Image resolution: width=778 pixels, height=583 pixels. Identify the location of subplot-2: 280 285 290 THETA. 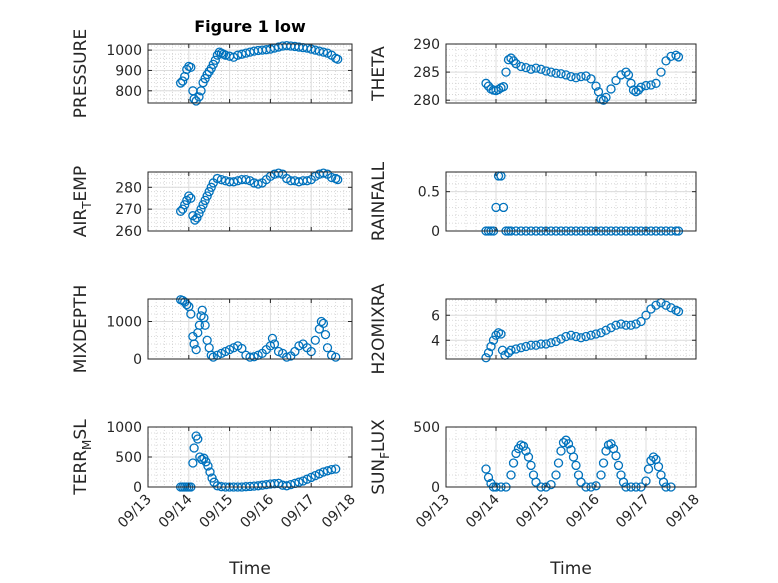
(533, 73).